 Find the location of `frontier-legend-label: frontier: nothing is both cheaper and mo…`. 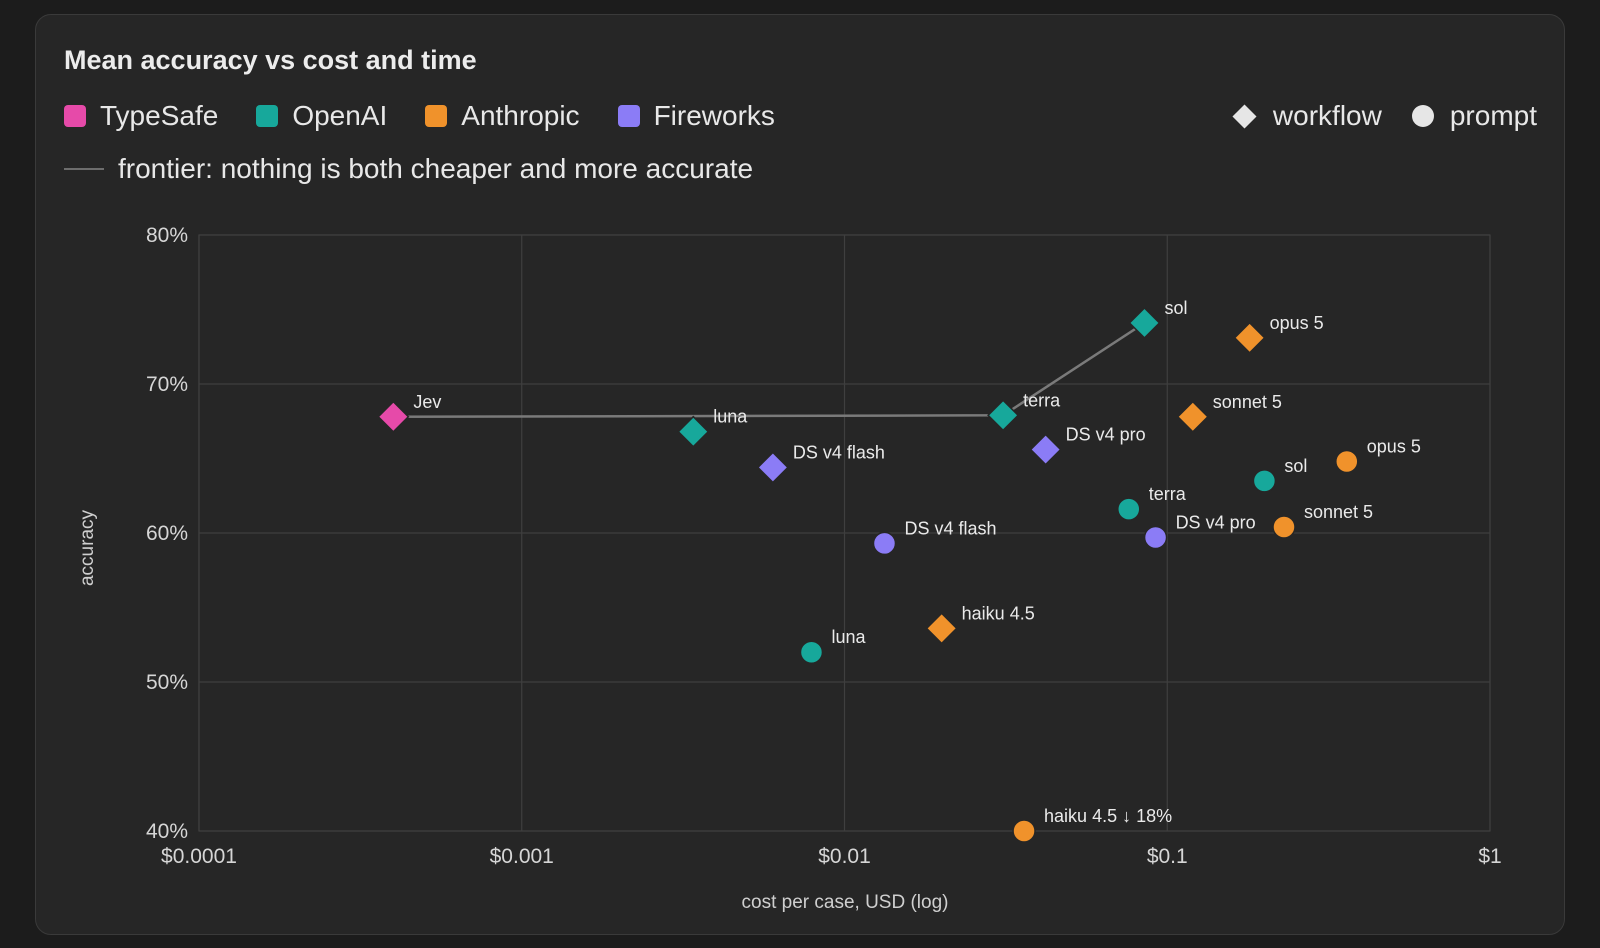

frontier-legend-label: frontier: nothing is both cheaper and mo… is located at coordinates (436, 168).